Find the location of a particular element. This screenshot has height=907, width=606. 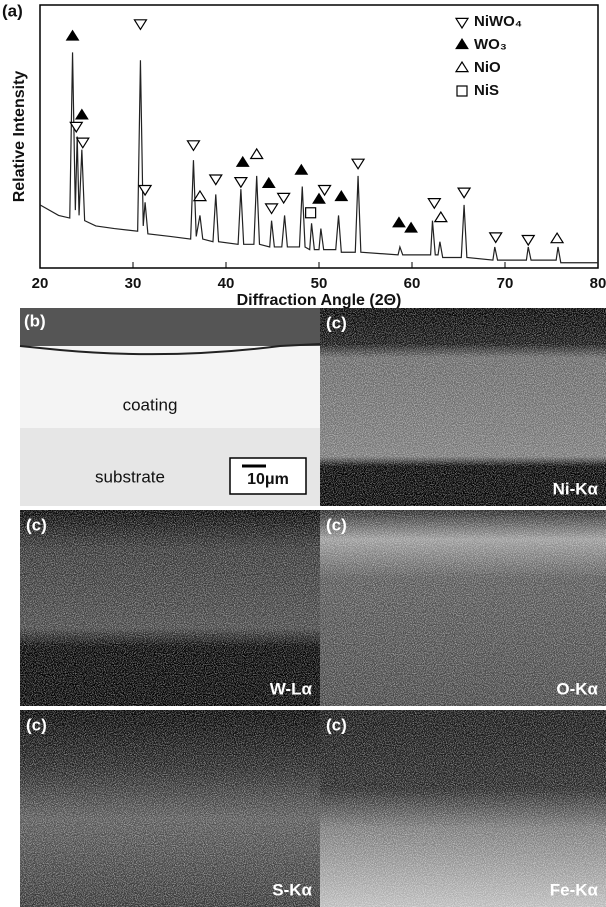

y-axis-label: Relative Intensity is located at coordinates (19, 137).